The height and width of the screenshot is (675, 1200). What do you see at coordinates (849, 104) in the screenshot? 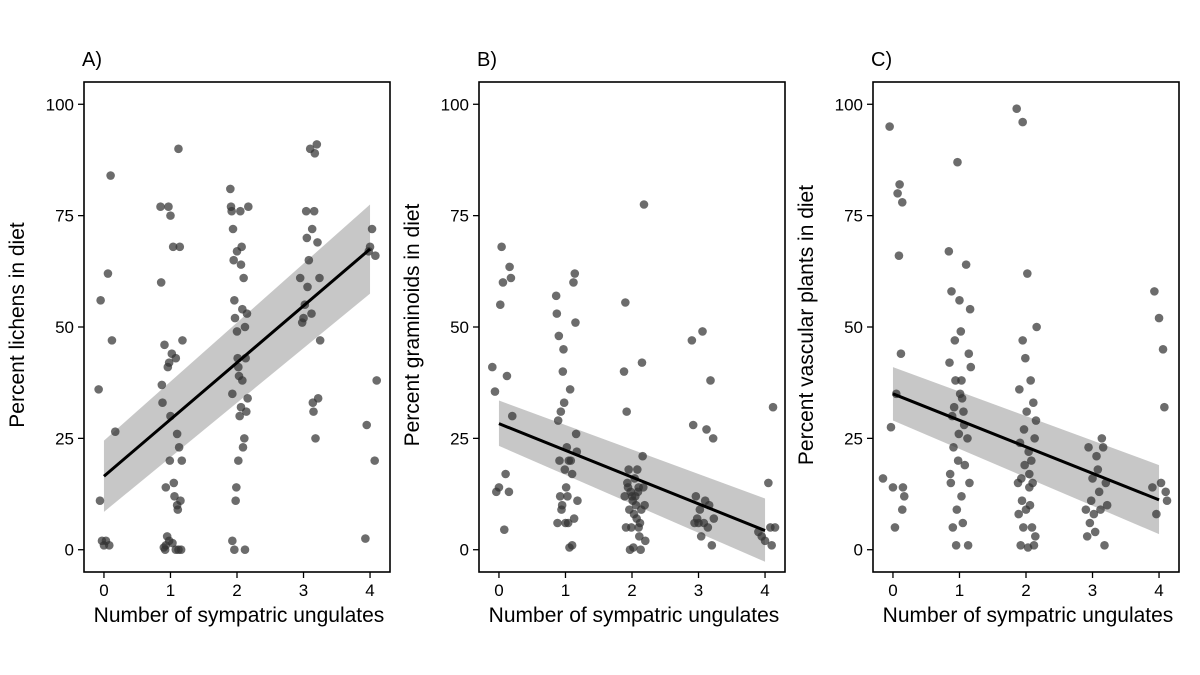
I see `y-tick-label: 100` at bounding box center [849, 104].